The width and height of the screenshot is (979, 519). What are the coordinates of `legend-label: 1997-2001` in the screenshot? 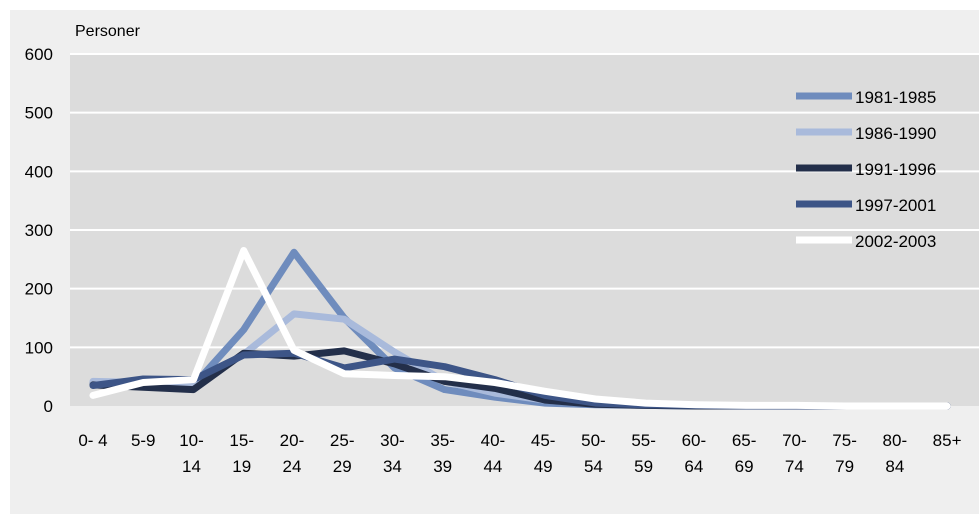 It's located at (895, 205).